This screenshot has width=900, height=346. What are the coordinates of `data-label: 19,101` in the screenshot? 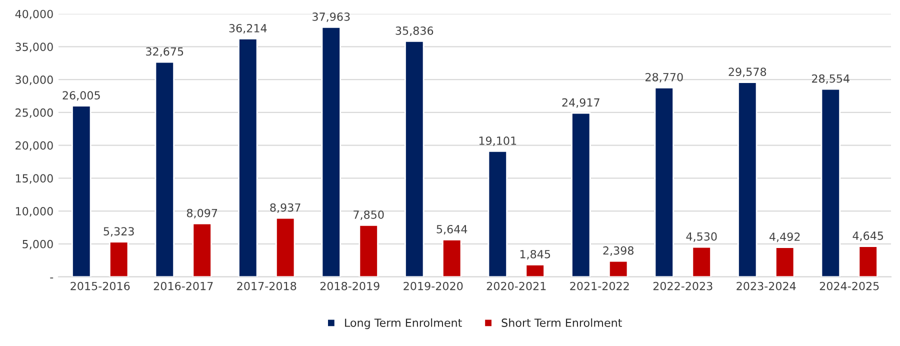 It's located at (497, 141).